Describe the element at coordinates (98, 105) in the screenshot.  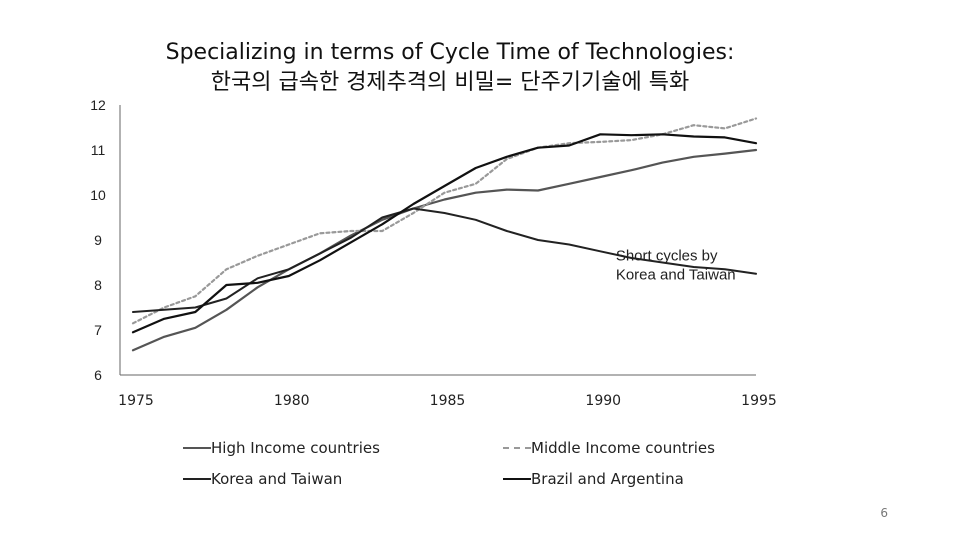
I see `y-tick-label: 12` at that location.